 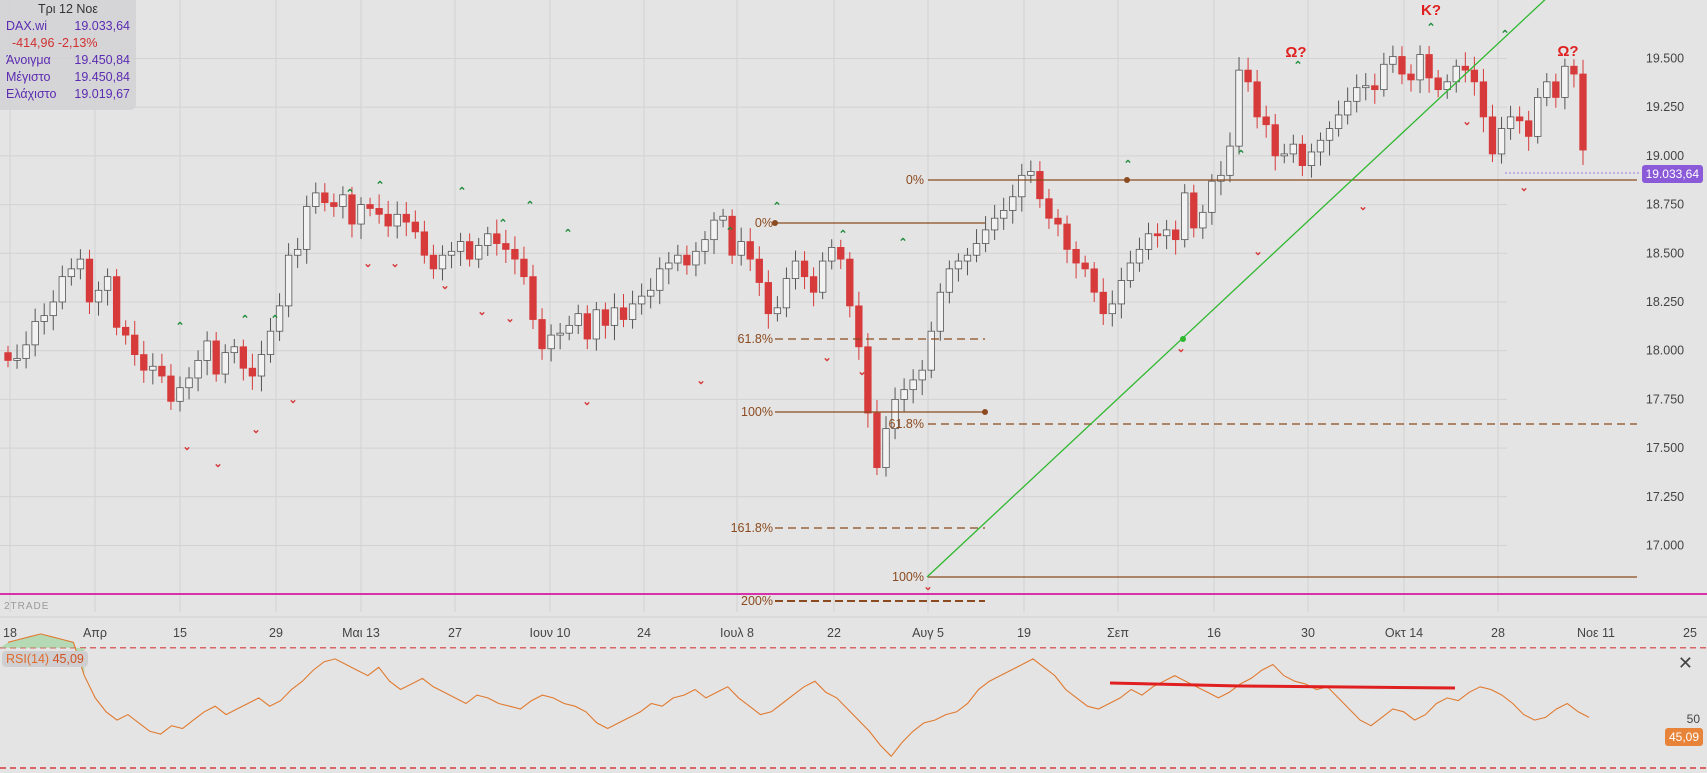 I want to click on legend-low: 19.019,67, so click(x=102, y=94).